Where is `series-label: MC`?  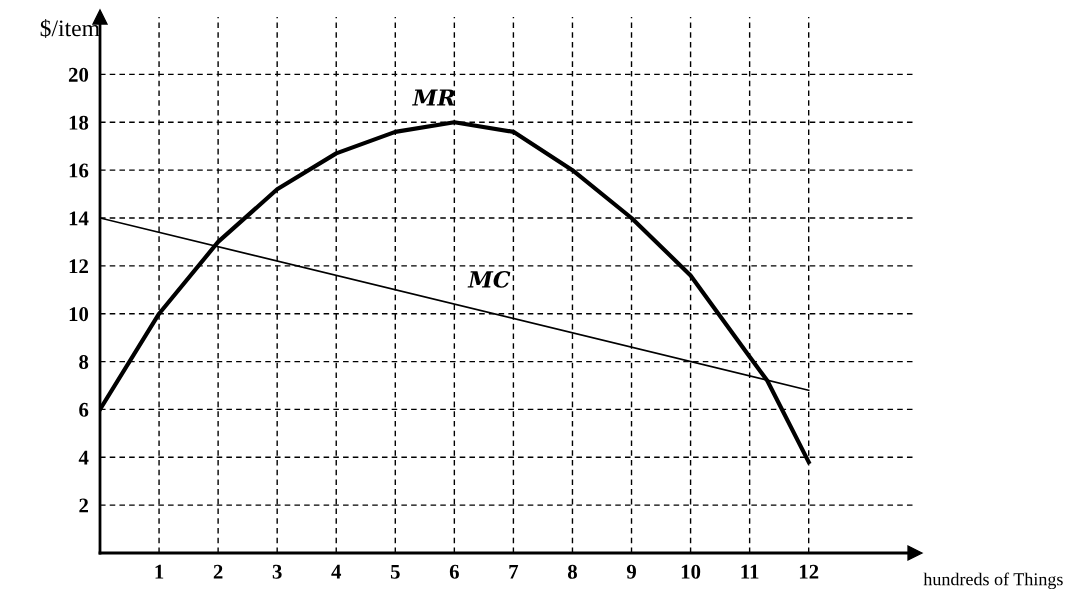 series-label: MC is located at coordinates (489, 279).